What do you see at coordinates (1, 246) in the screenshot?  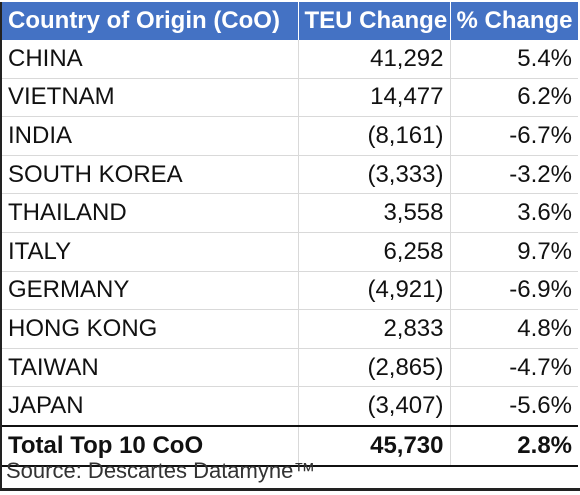 I see `left-border` at bounding box center [1, 246].